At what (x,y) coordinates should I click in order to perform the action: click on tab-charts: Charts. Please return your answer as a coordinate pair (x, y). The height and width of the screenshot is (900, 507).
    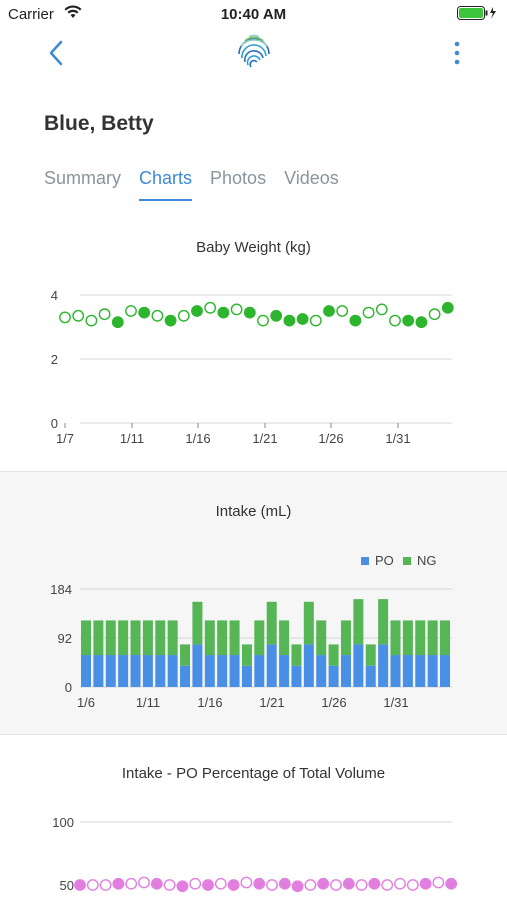
    Looking at the image, I should click on (166, 184).